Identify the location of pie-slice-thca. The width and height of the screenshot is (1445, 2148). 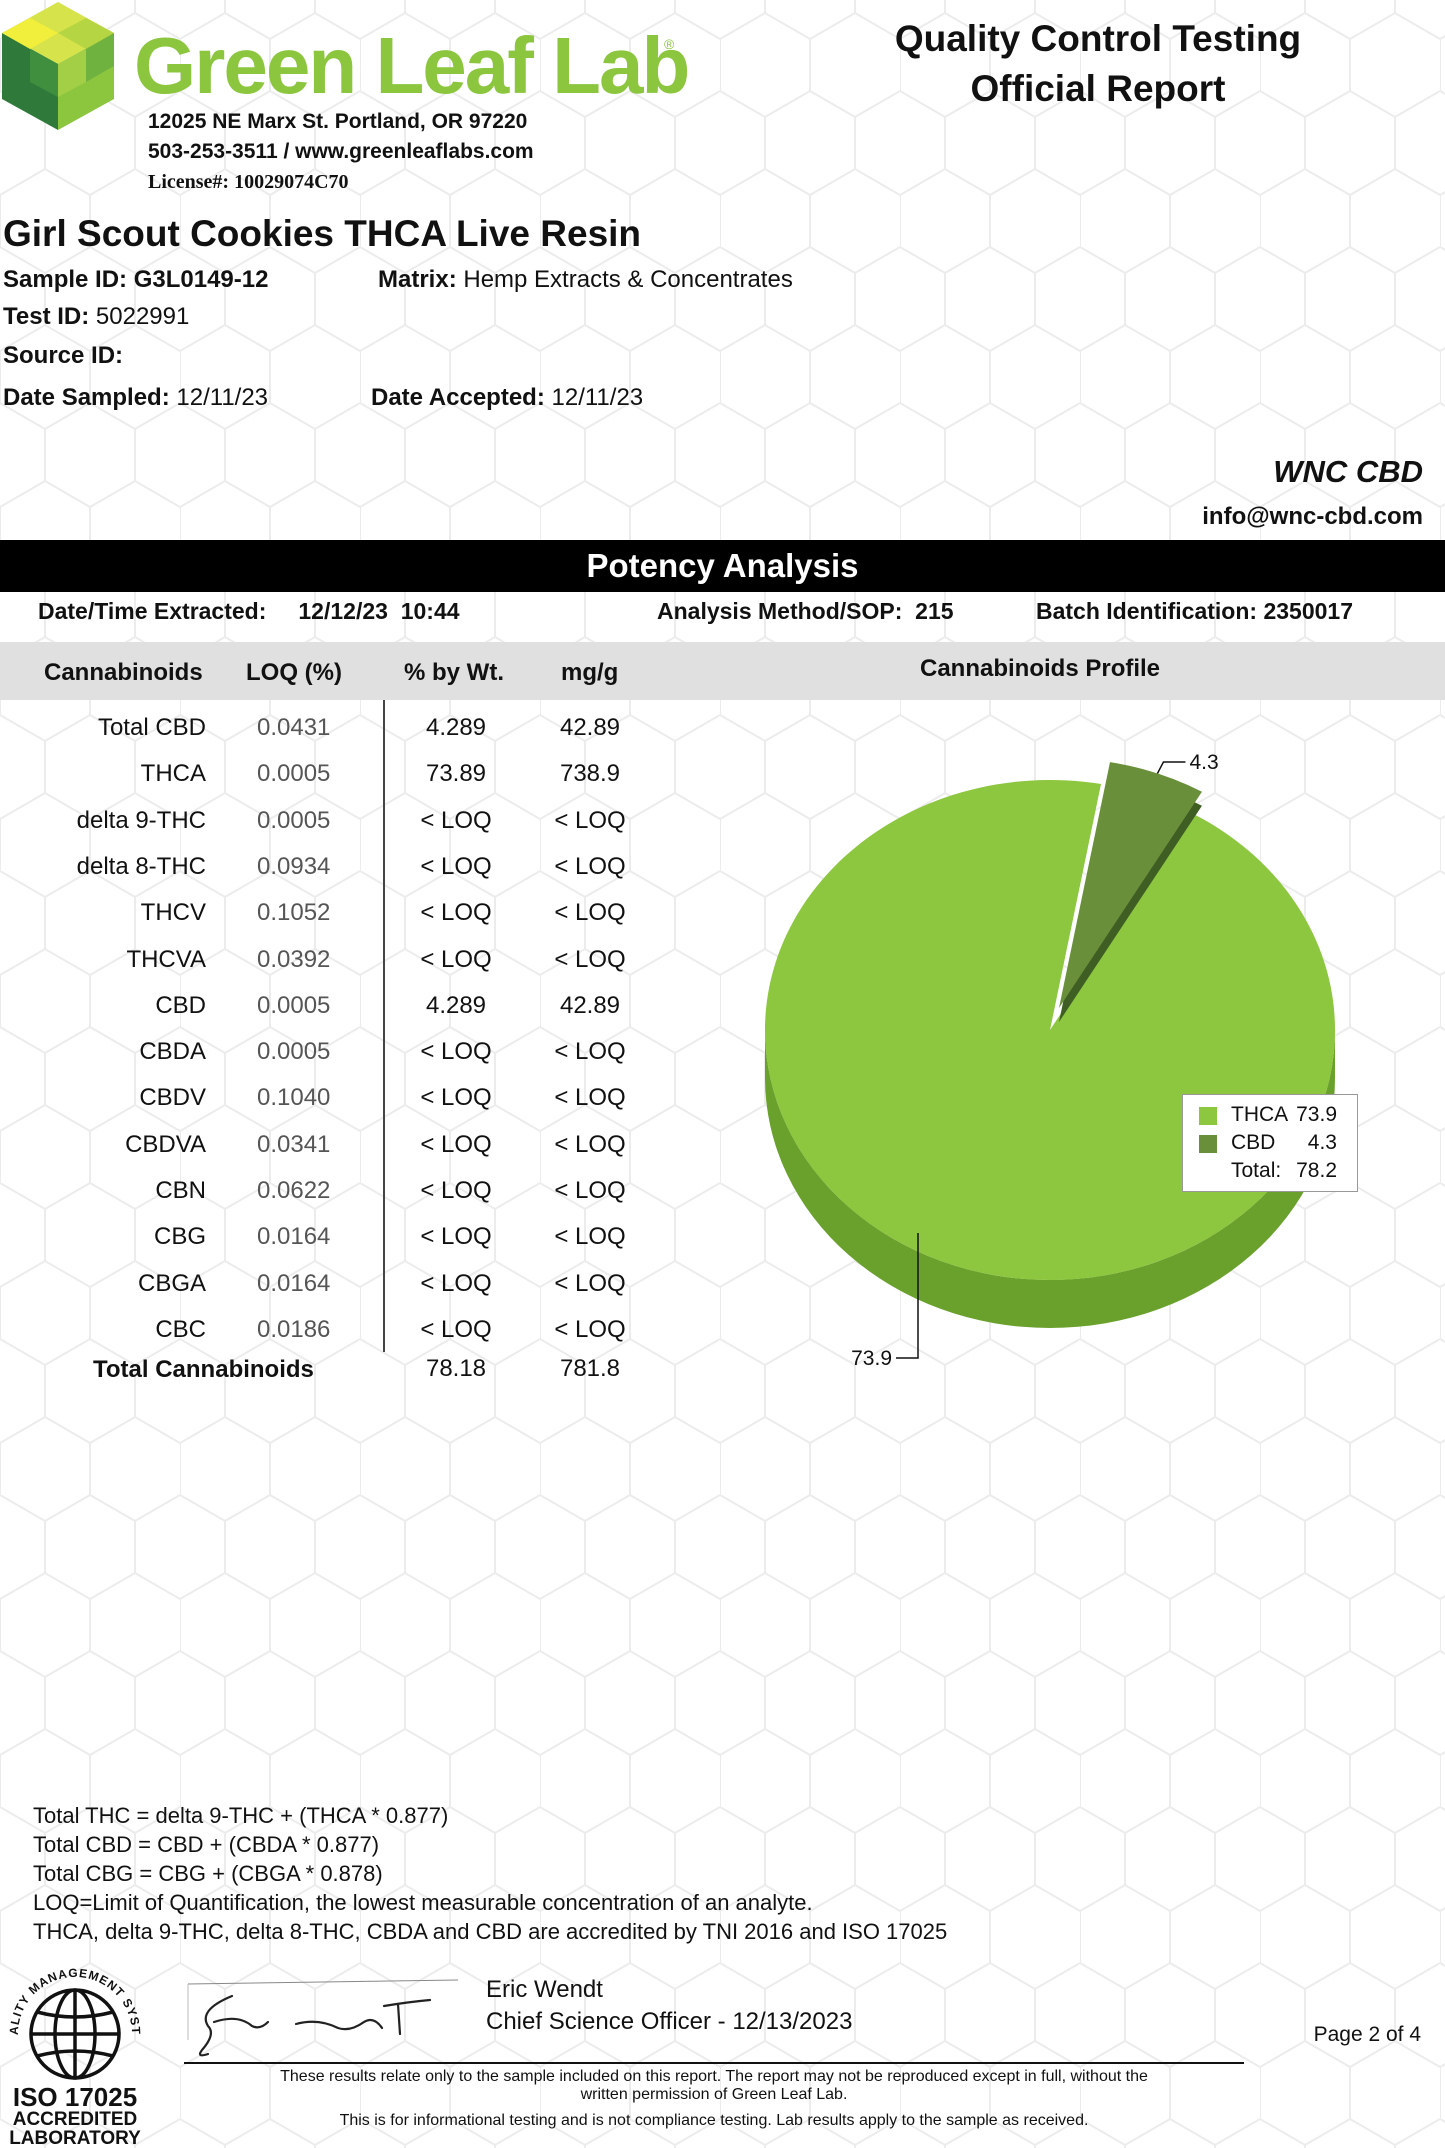
(1050, 1030).